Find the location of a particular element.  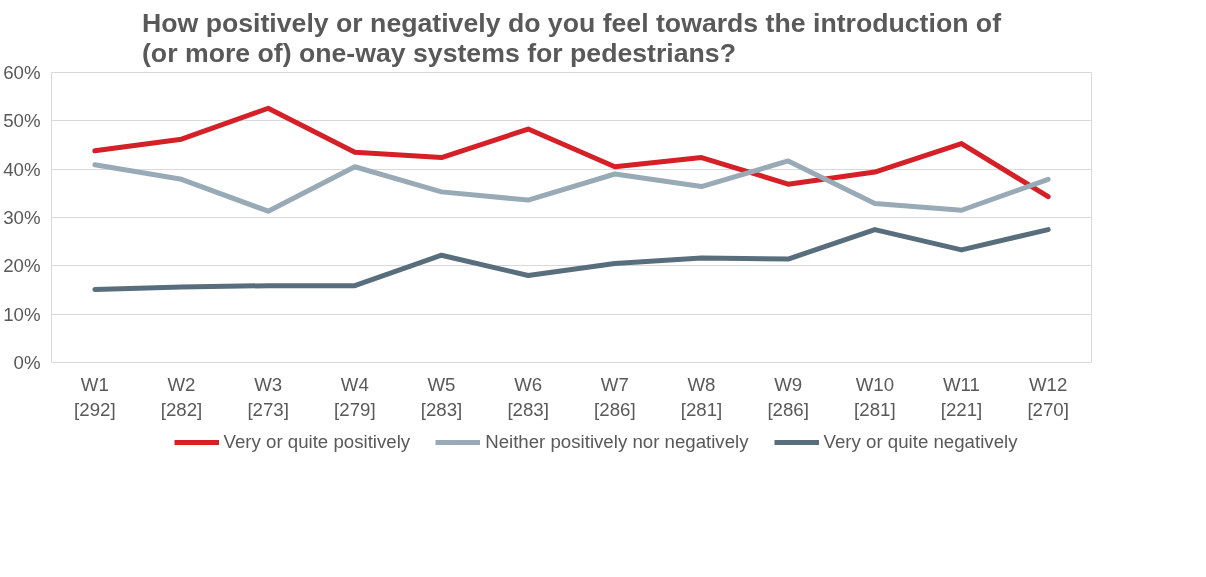

x-tick-label: W12 [270] is located at coordinates (1048, 396).